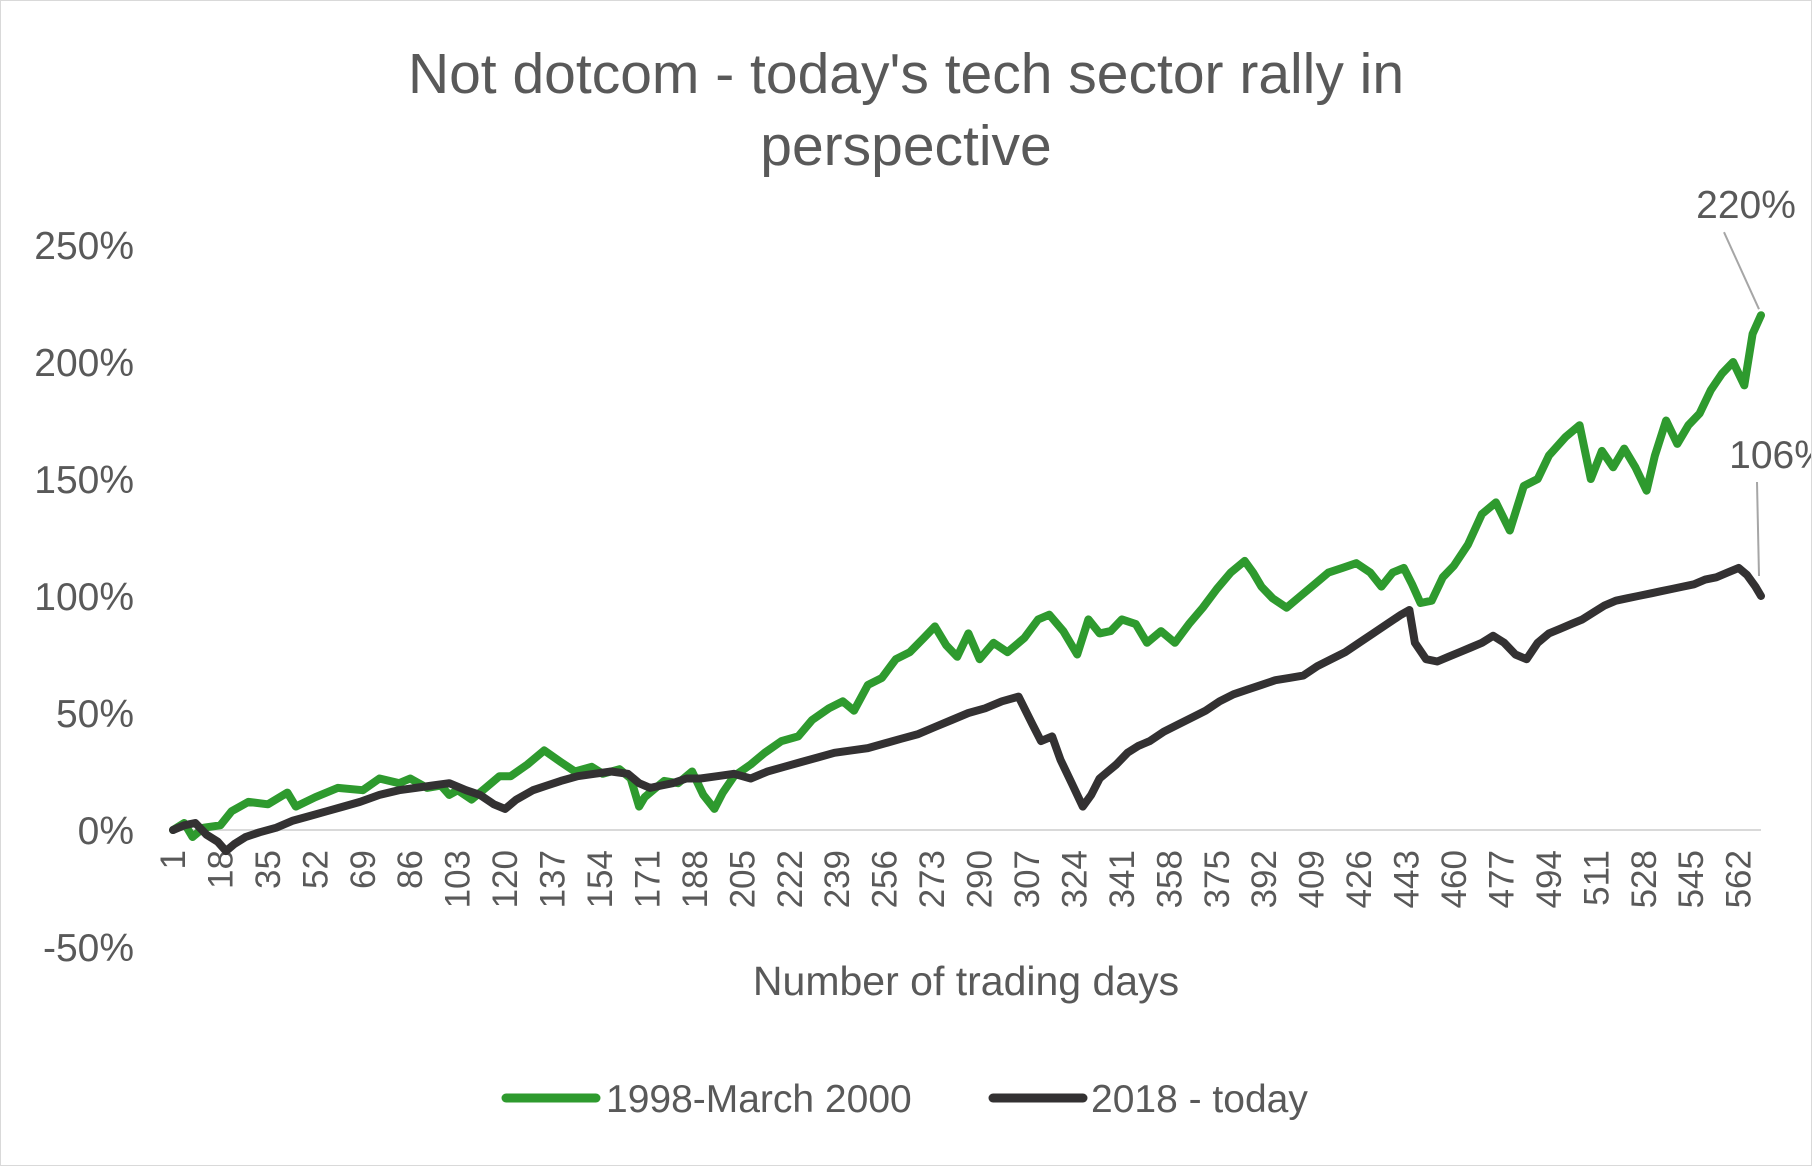 The height and width of the screenshot is (1170, 1812). Describe the element at coordinates (906, 146) in the screenshot. I see `chart-title-line-2: perspective` at that location.